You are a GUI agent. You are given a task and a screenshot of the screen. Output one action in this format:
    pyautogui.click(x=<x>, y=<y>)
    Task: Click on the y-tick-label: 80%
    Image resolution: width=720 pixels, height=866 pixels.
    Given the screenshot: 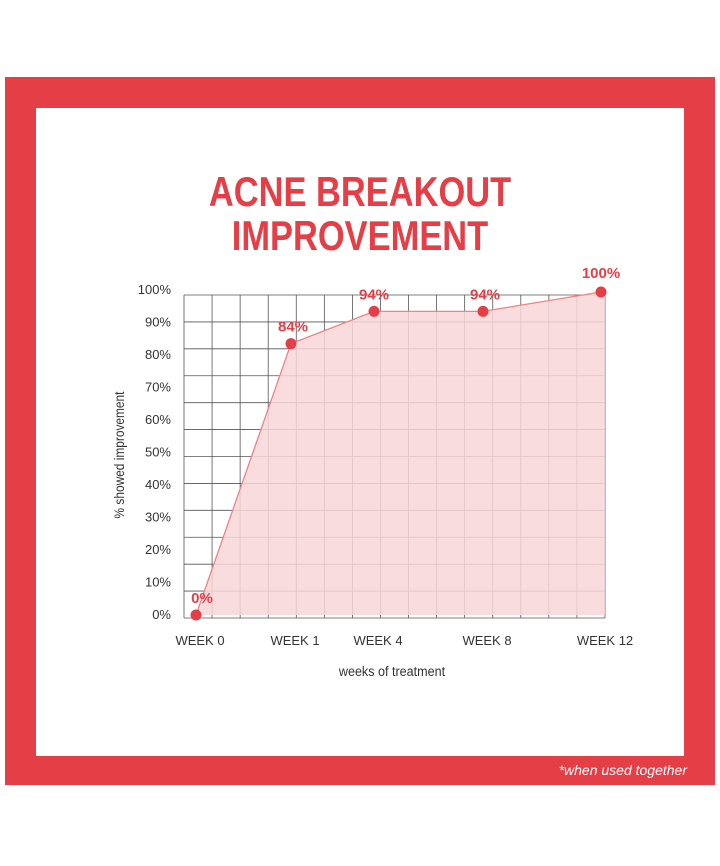 What is the action you would take?
    pyautogui.click(x=158, y=354)
    